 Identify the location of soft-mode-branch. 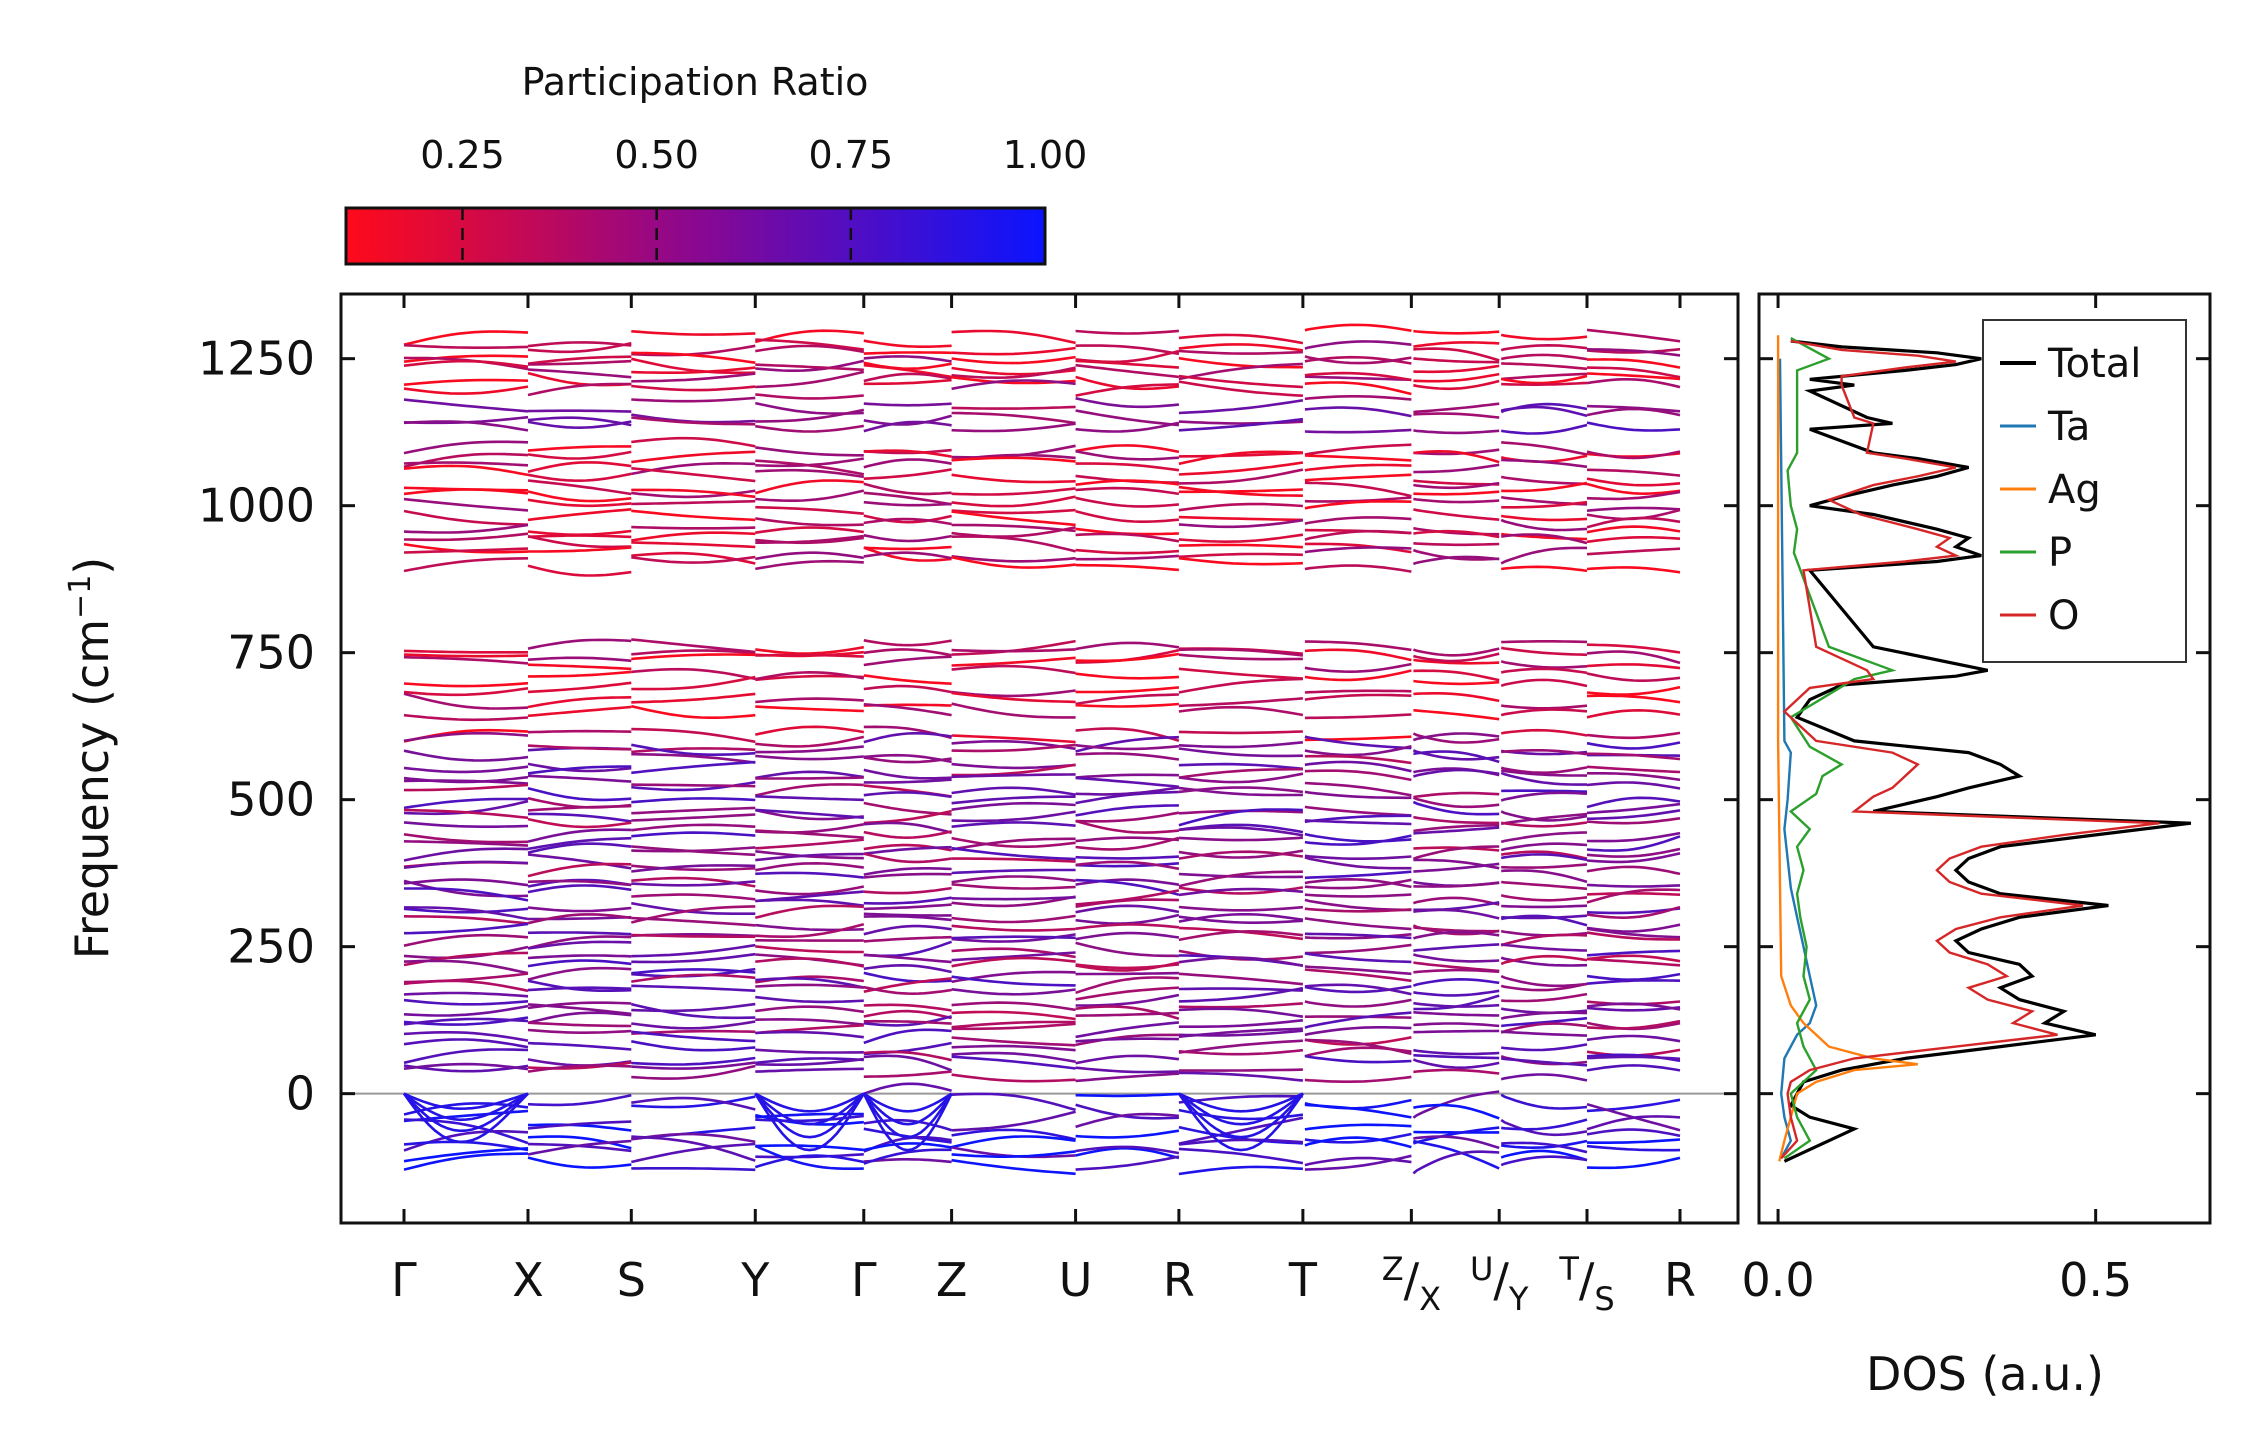
(466, 1107).